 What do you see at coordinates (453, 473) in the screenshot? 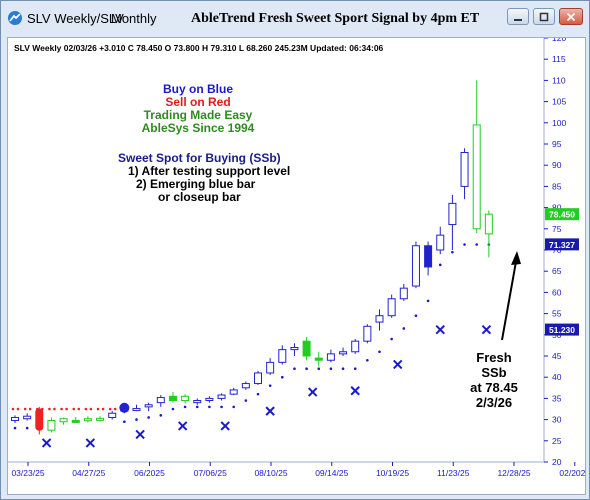
I see `x-tick-label: 11/23/25` at bounding box center [453, 473].